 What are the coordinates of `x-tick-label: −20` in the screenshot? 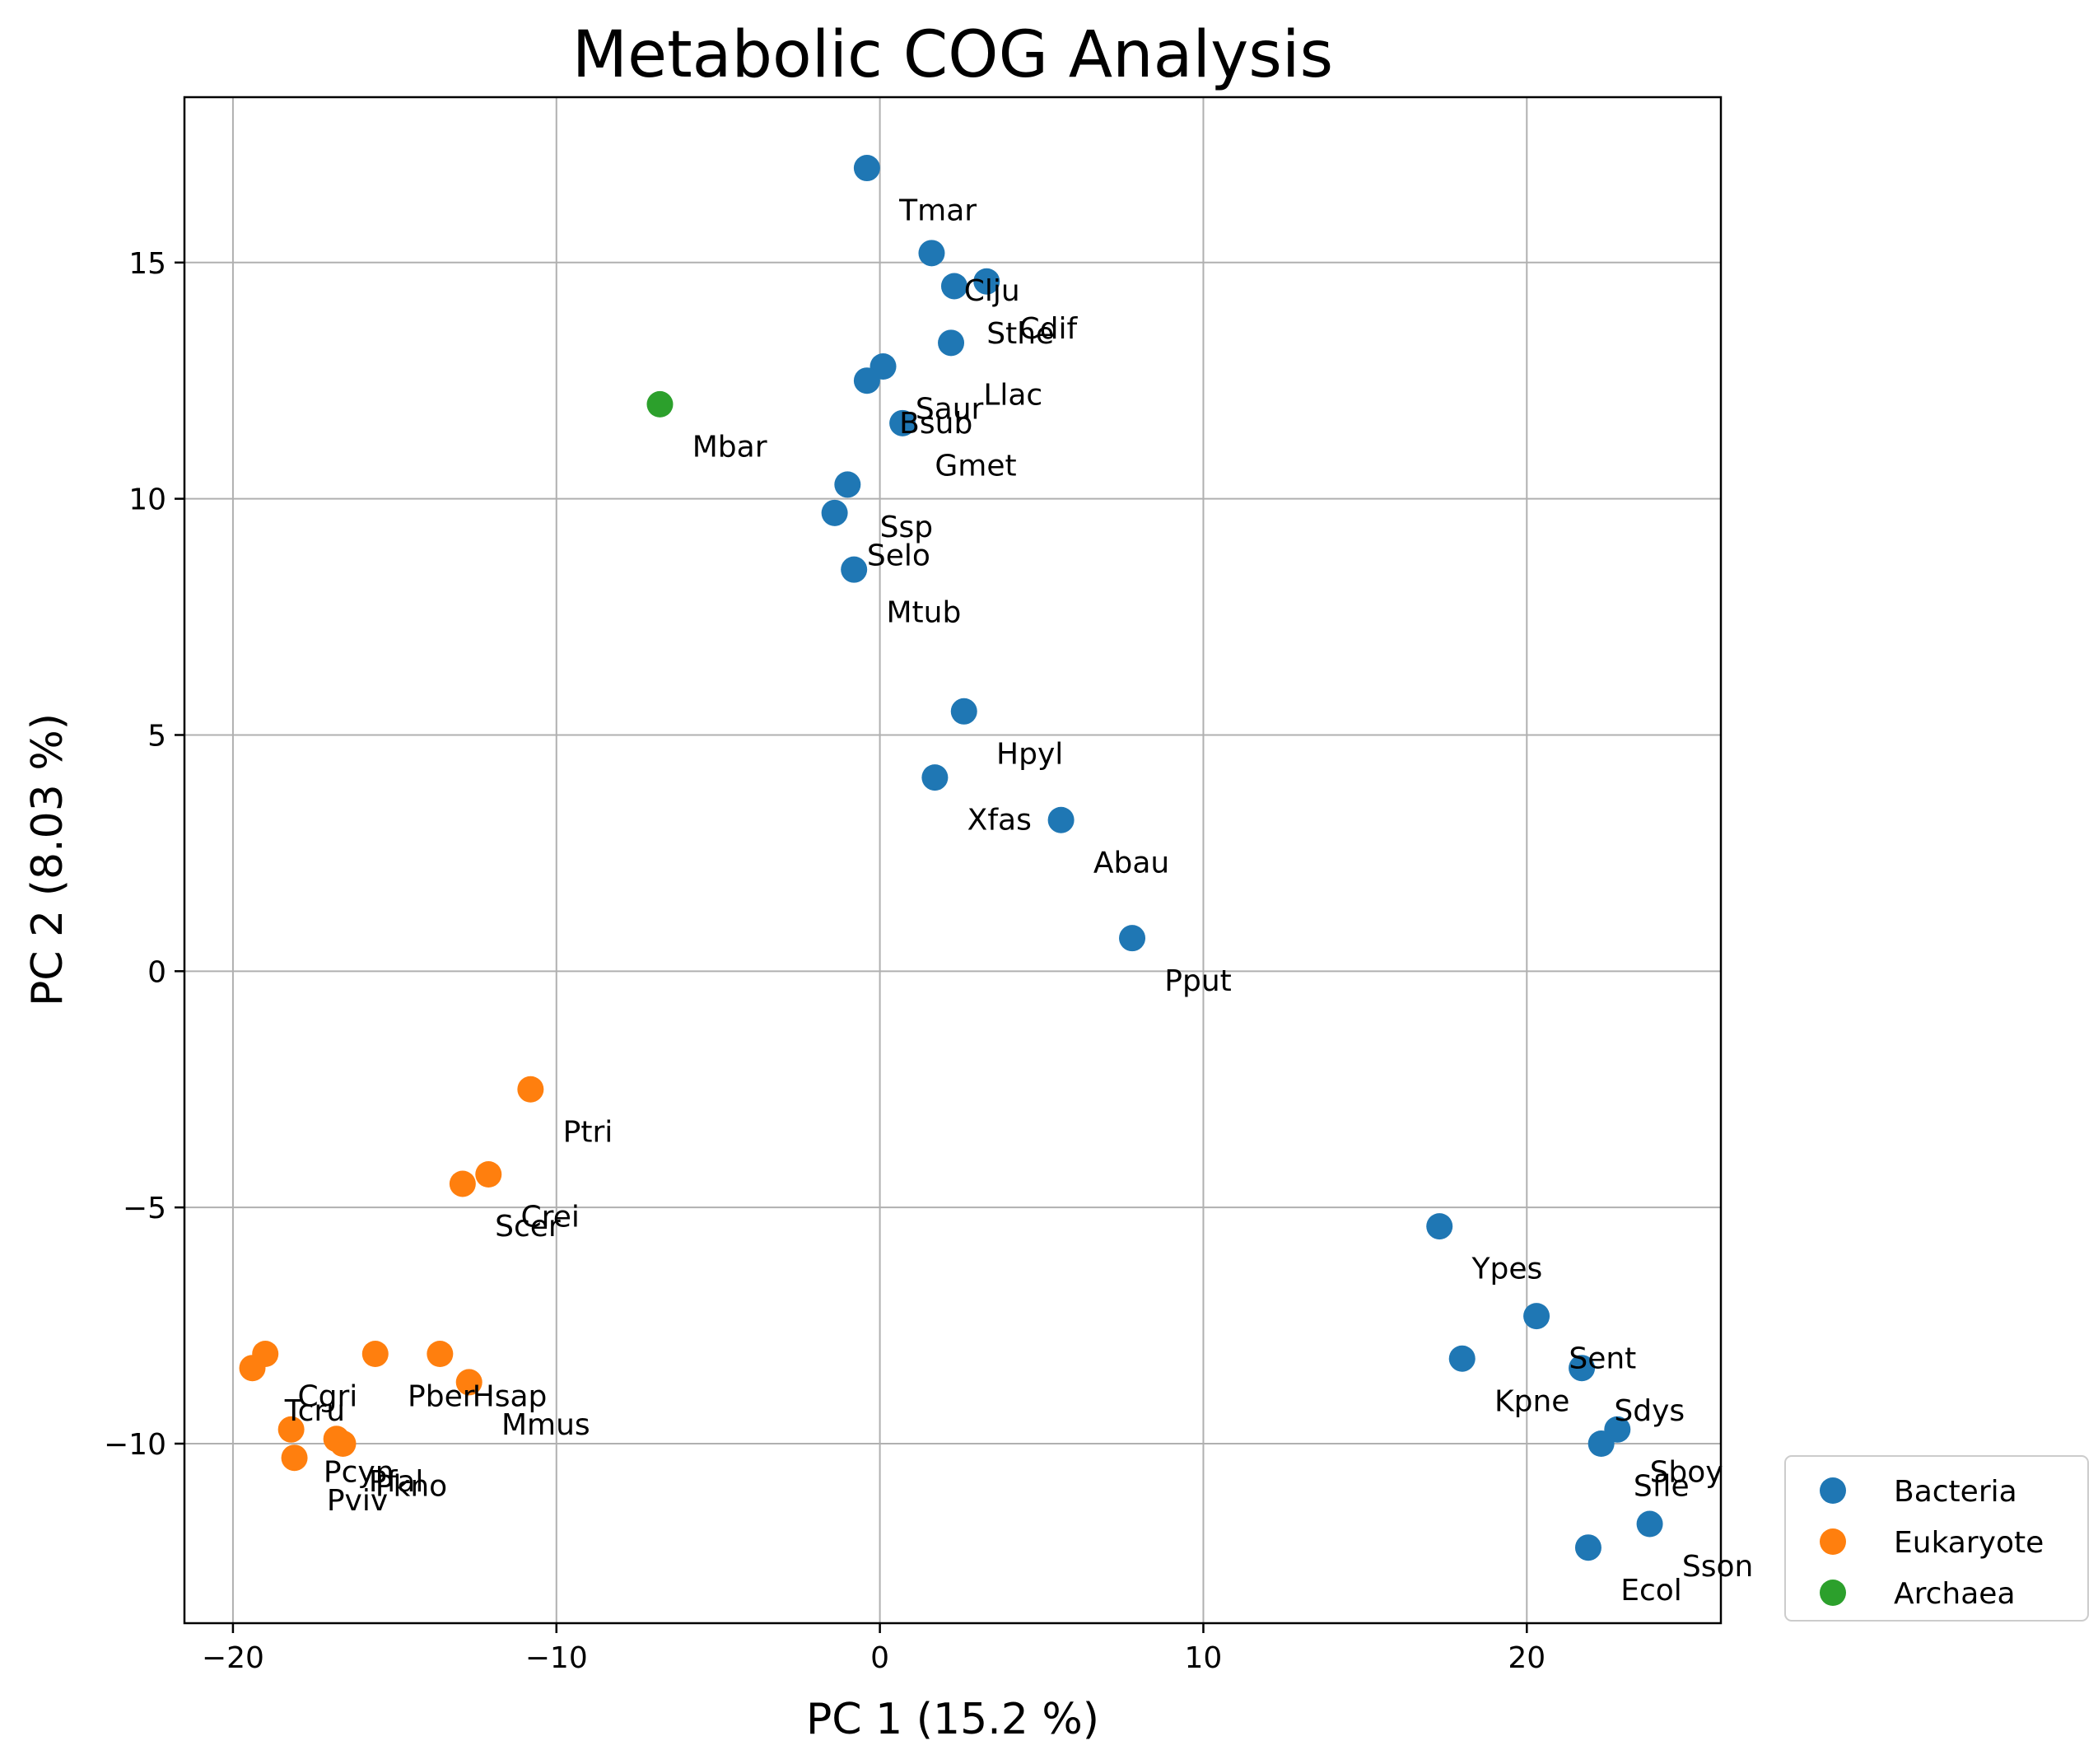 It's located at (233, 1658).